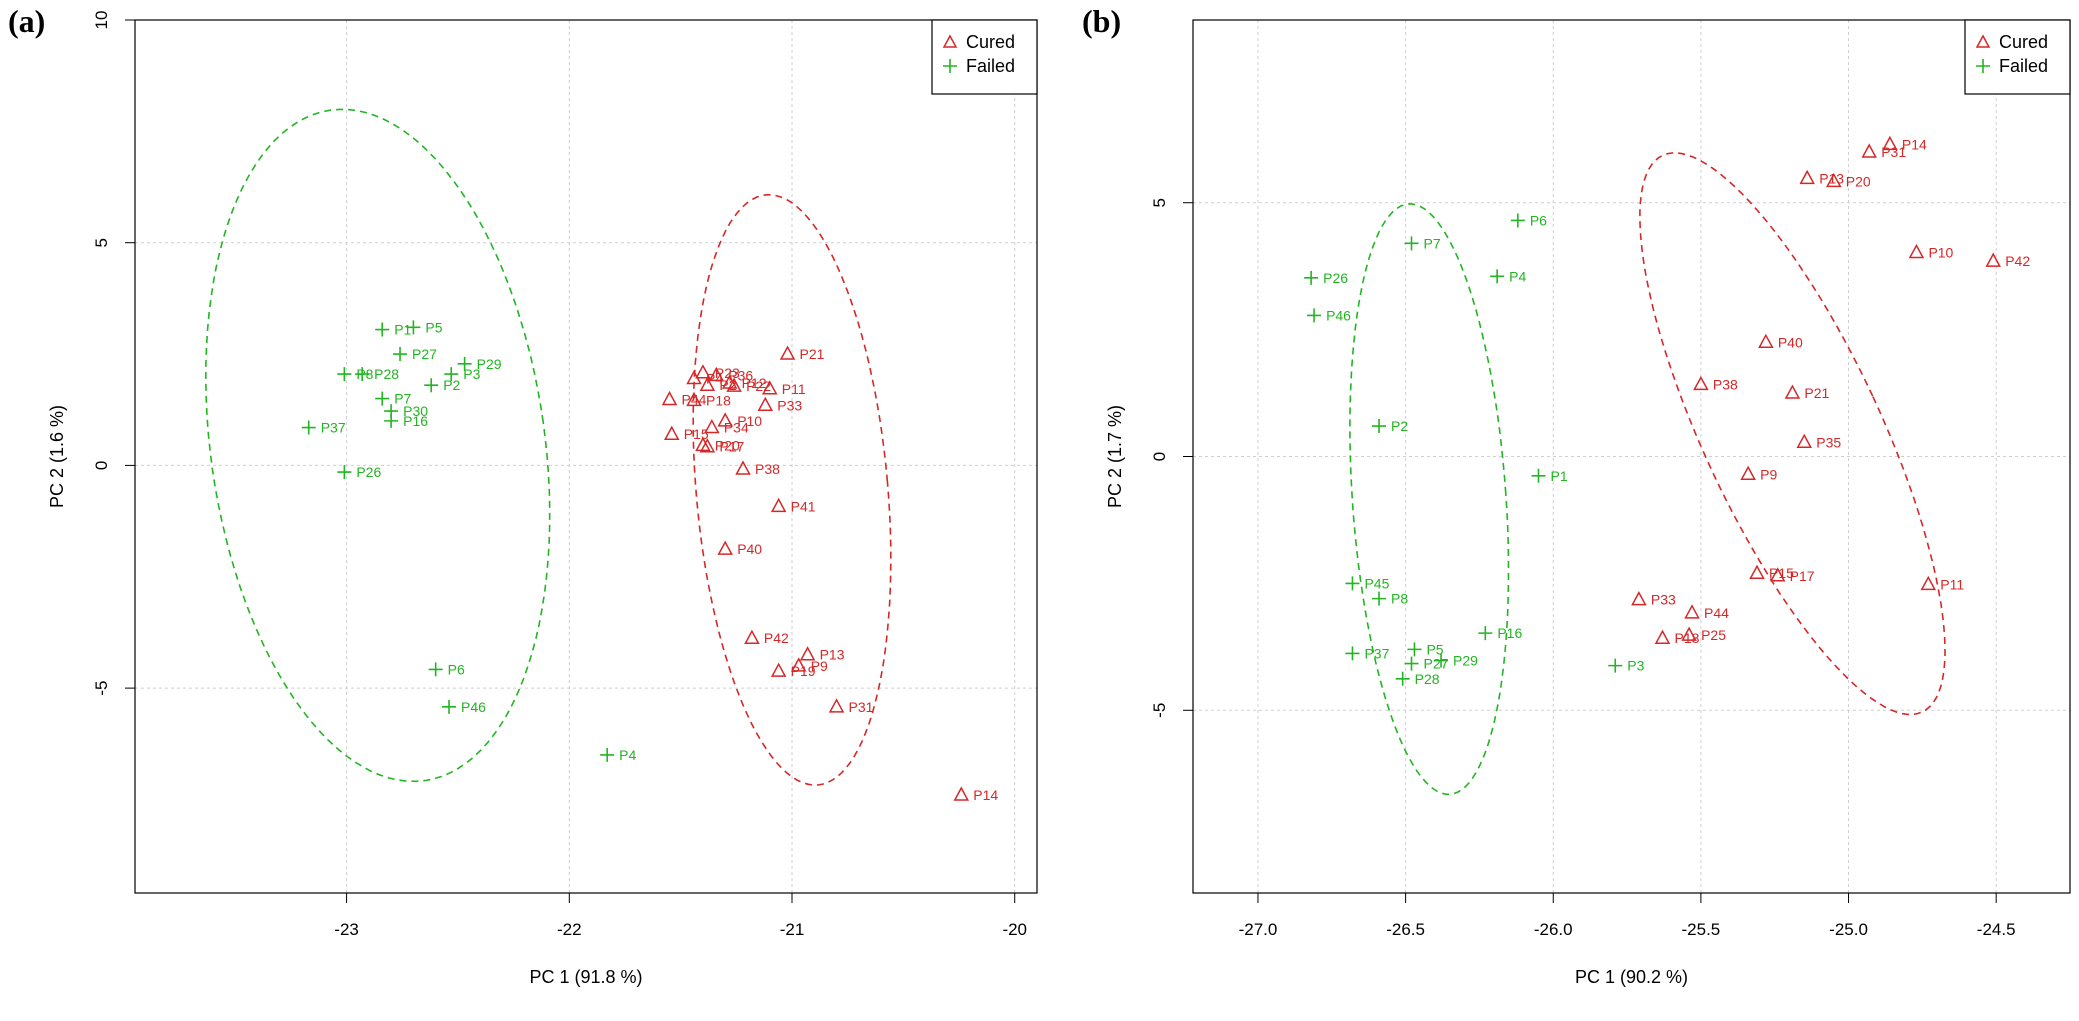 The image size is (2079, 1021). I want to click on x-tick-label: -25.0, so click(1848, 929).